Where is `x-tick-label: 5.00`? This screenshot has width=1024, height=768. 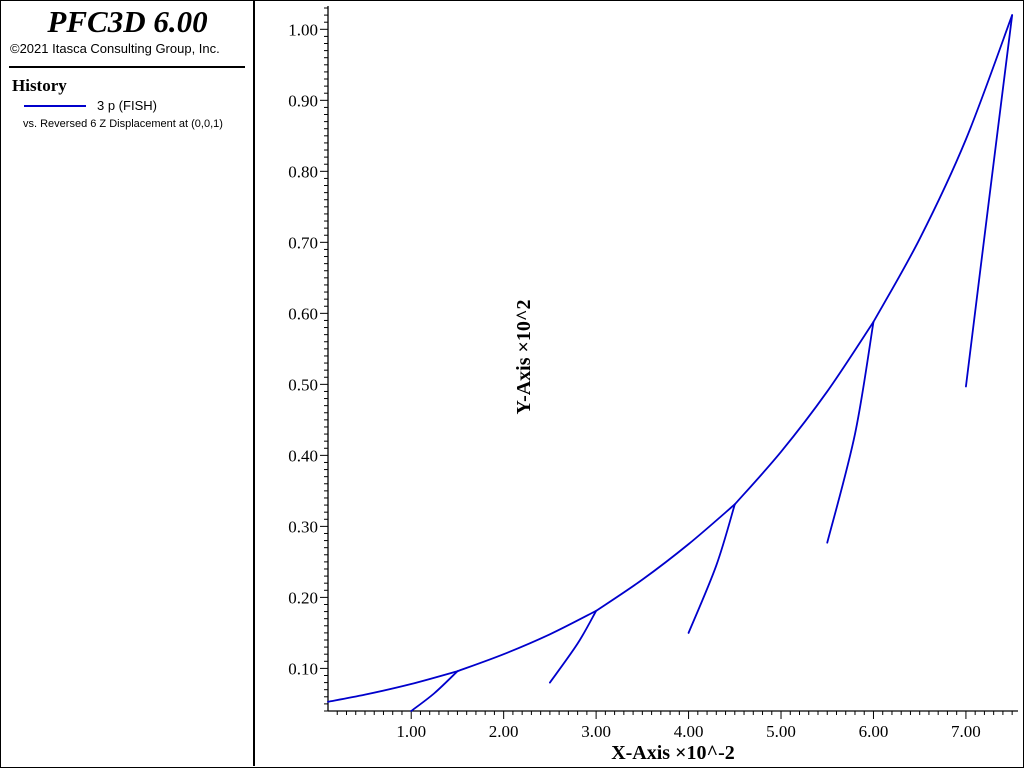
x-tick-label: 5.00 is located at coordinates (781, 731).